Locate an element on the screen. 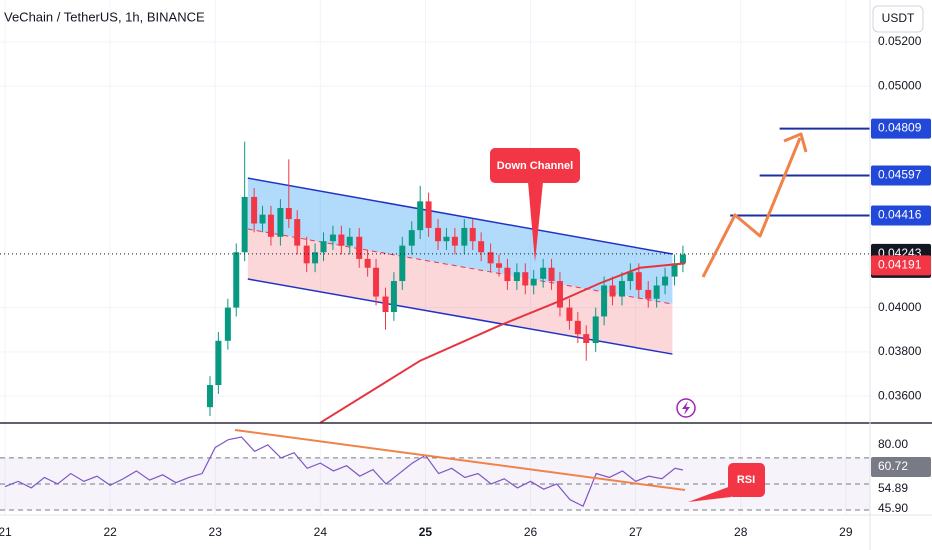 Image resolution: width=932 pixels, height=550 pixels. arrow-head is located at coordinates (795, 142).